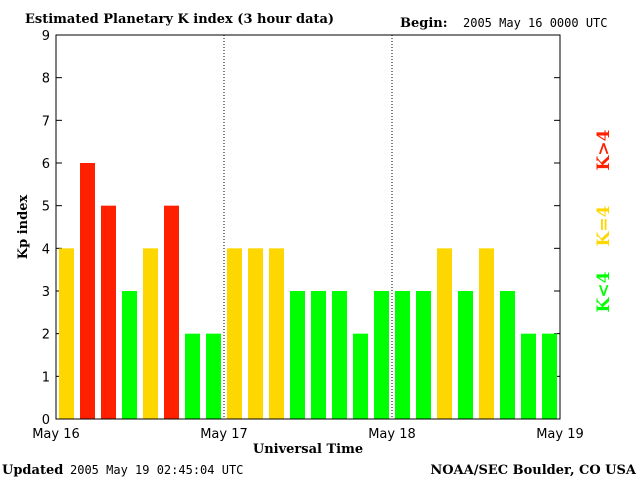 This screenshot has height=480, width=640. I want to click on updated-value: 2005 May 19 02:45:04 UTC, so click(156, 470).